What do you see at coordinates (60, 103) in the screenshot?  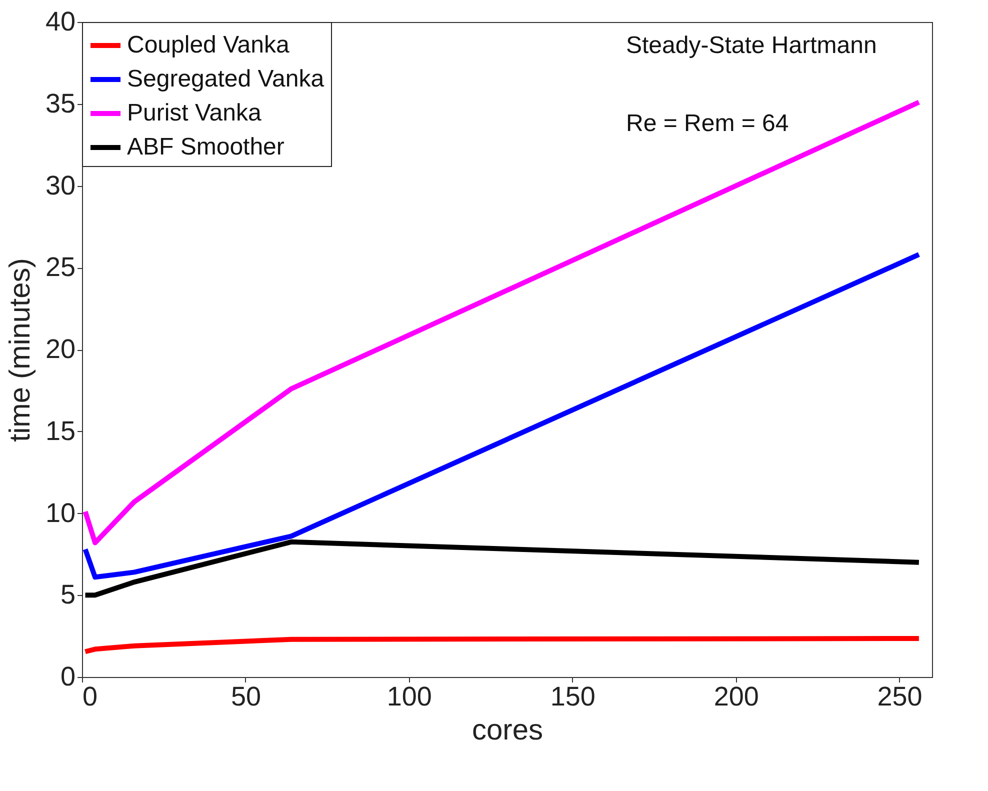 I see `y-tick-label: 35` at bounding box center [60, 103].